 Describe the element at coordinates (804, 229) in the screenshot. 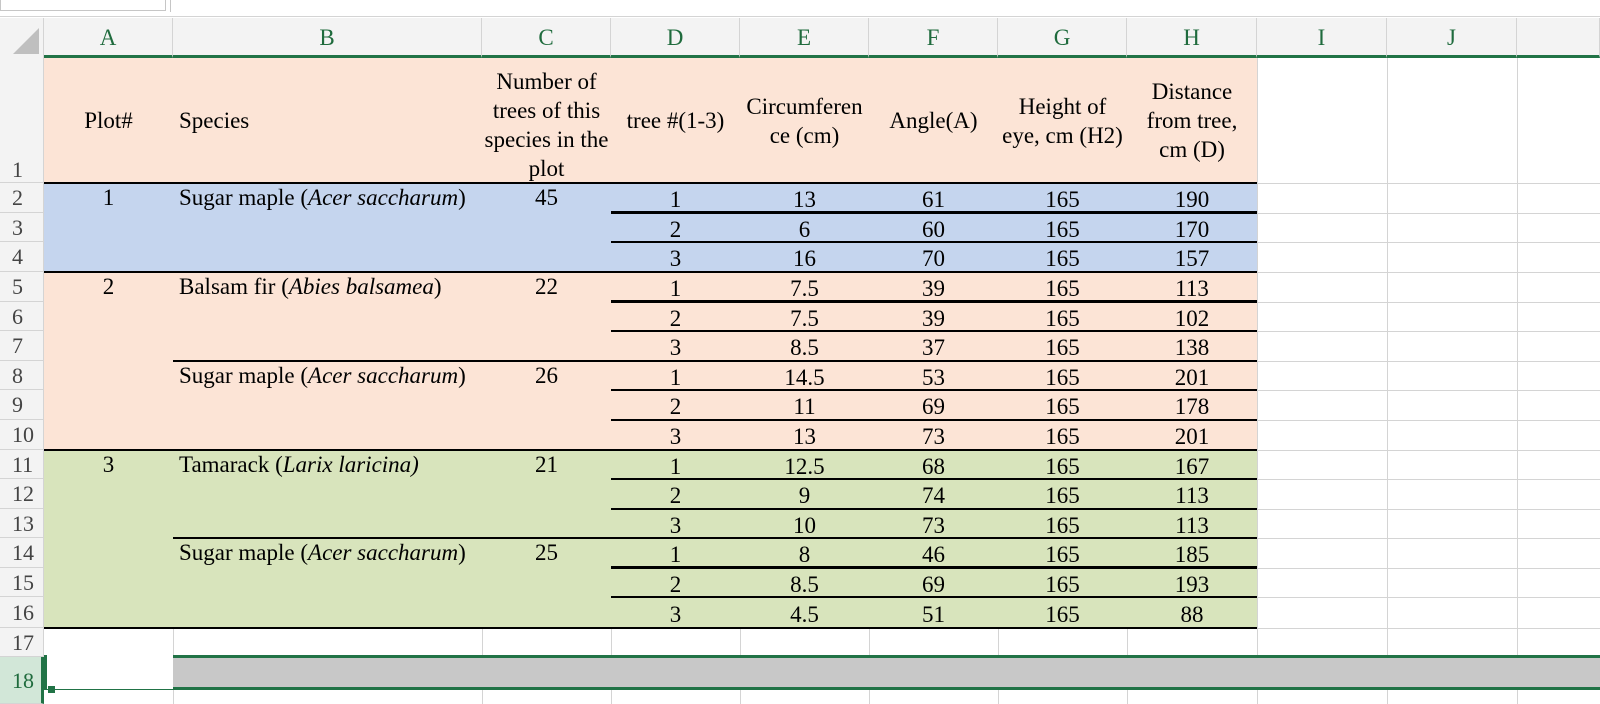

I see `circumference-cell: 6` at that location.